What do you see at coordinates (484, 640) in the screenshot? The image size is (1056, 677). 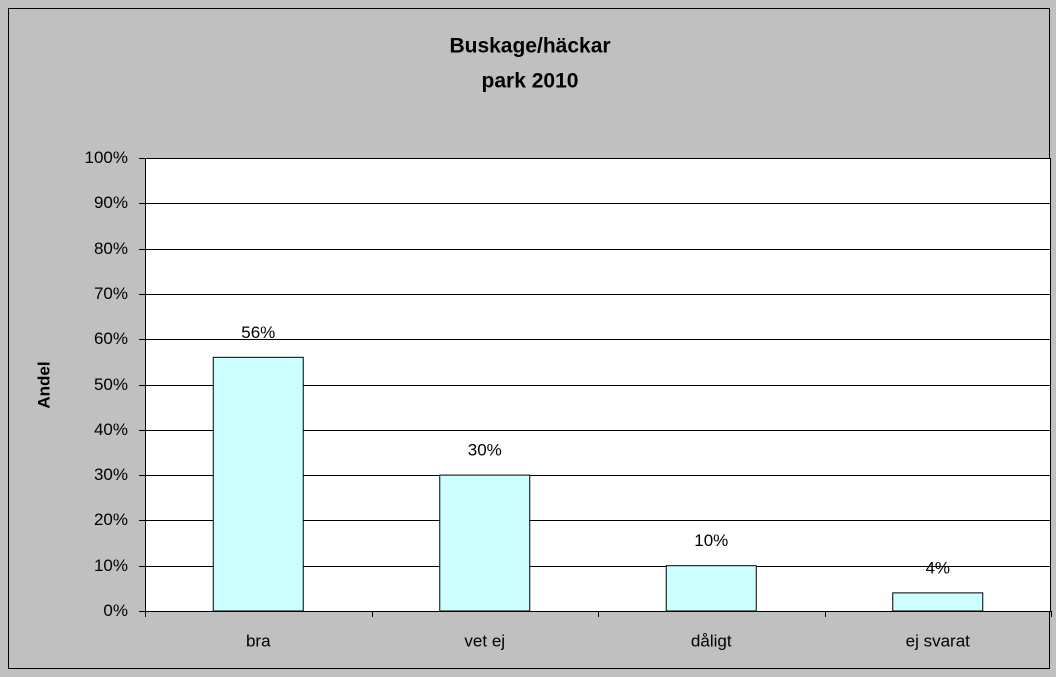 I see `x-tick-label: vet ej` at bounding box center [484, 640].